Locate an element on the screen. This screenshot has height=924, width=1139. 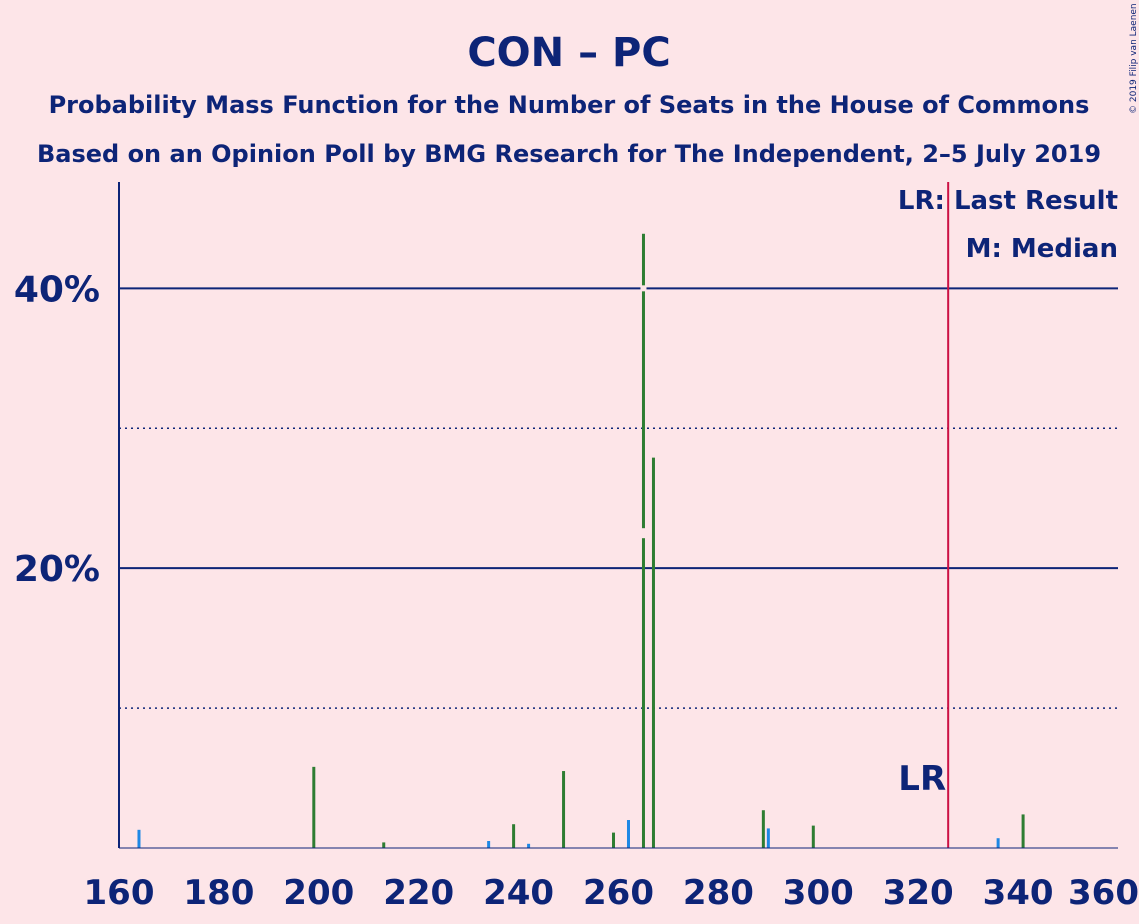
y-tick-label: 40% is located at coordinates (57, 289).